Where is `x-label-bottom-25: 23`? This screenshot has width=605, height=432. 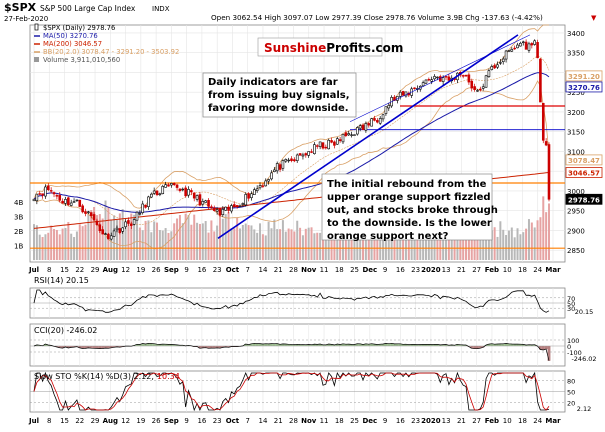 x-label-bottom-25: 23 is located at coordinates (415, 421).